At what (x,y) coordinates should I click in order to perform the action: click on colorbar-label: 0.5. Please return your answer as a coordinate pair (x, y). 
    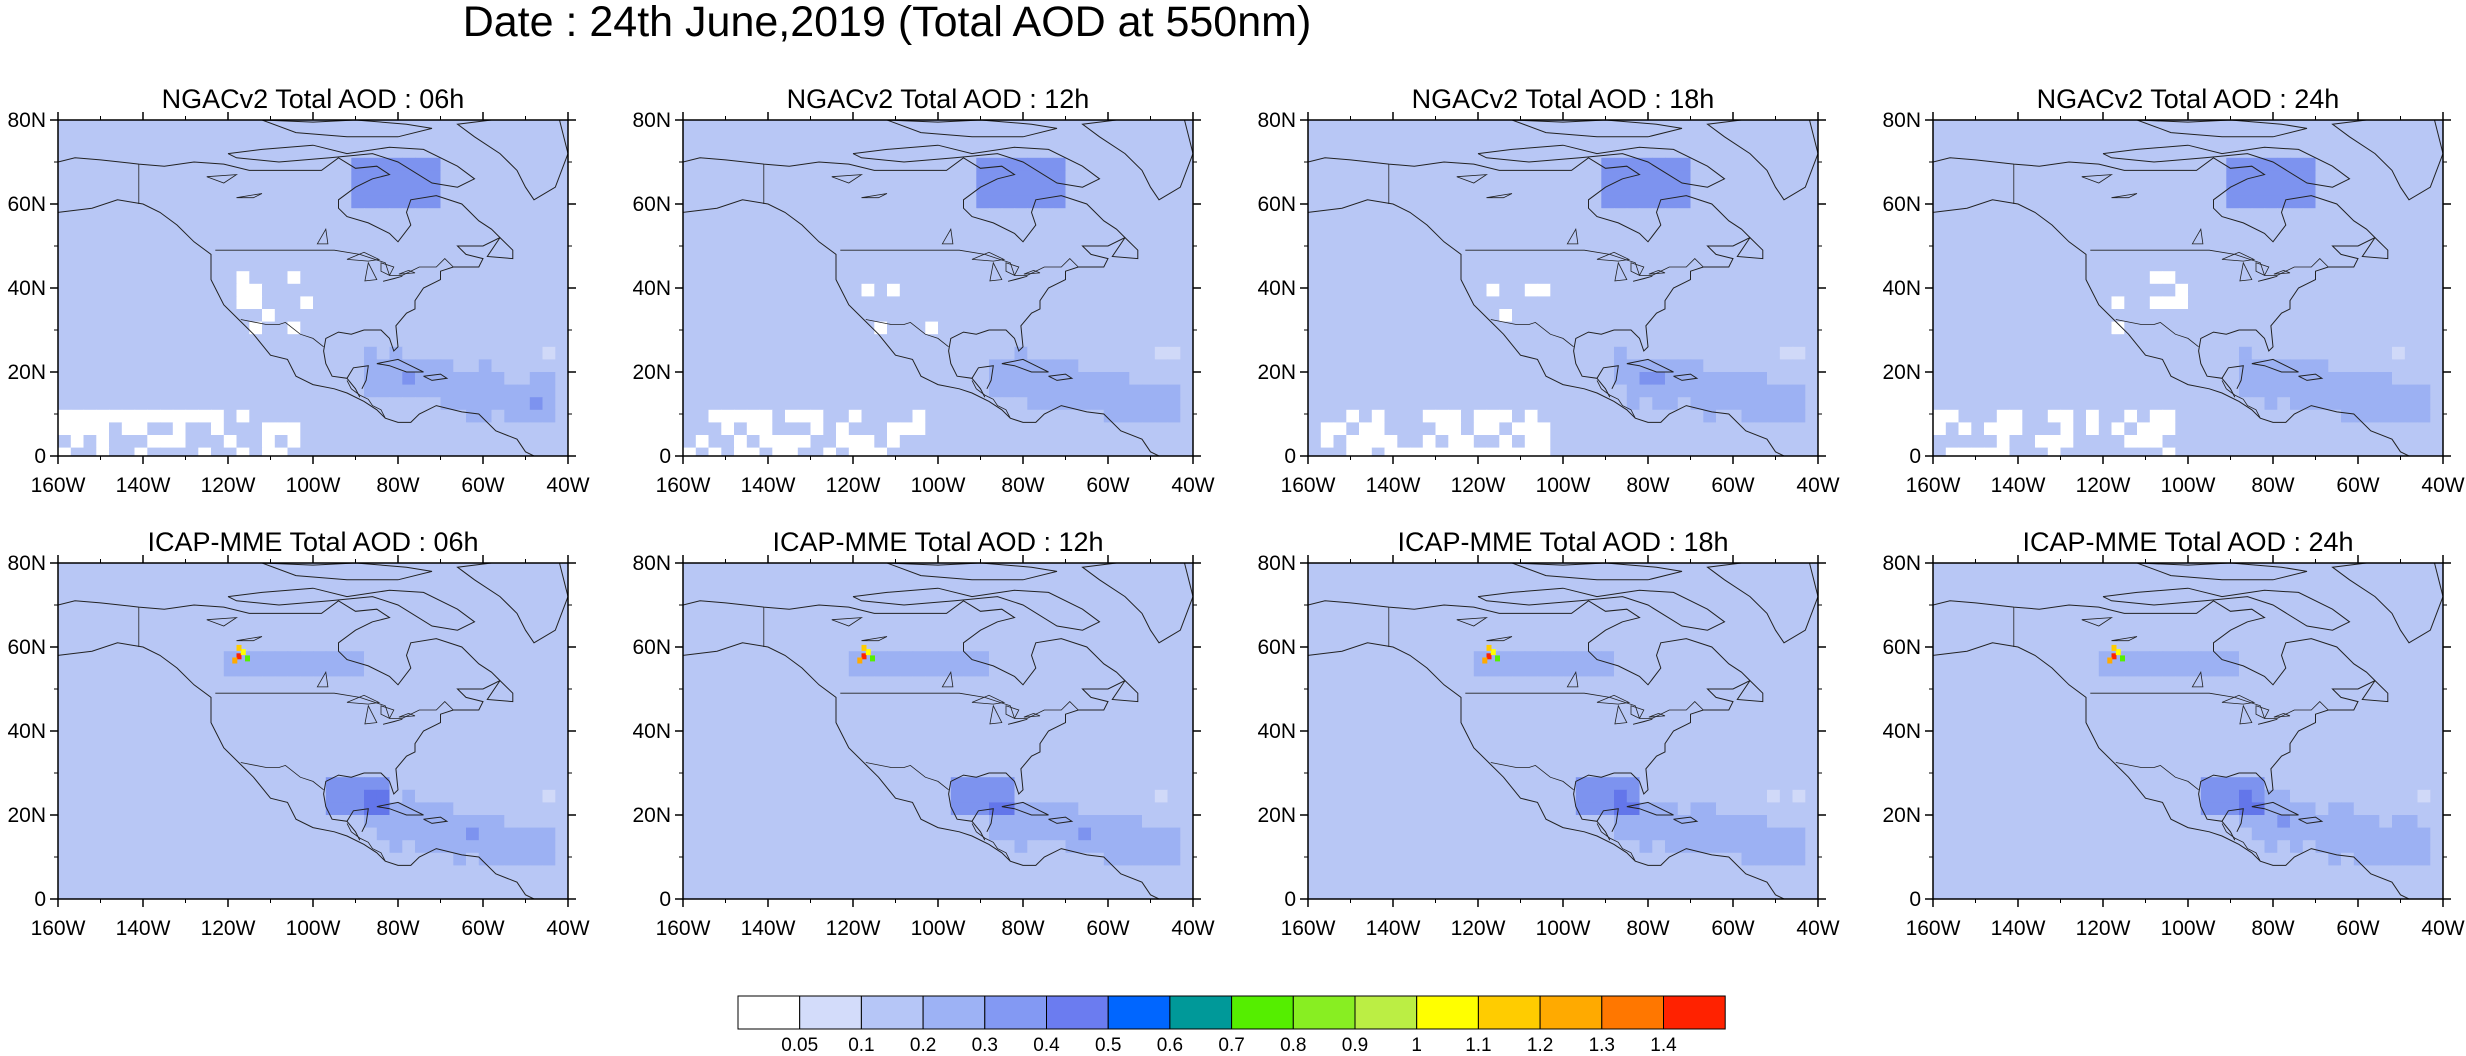
    Looking at the image, I should click on (1108, 1045).